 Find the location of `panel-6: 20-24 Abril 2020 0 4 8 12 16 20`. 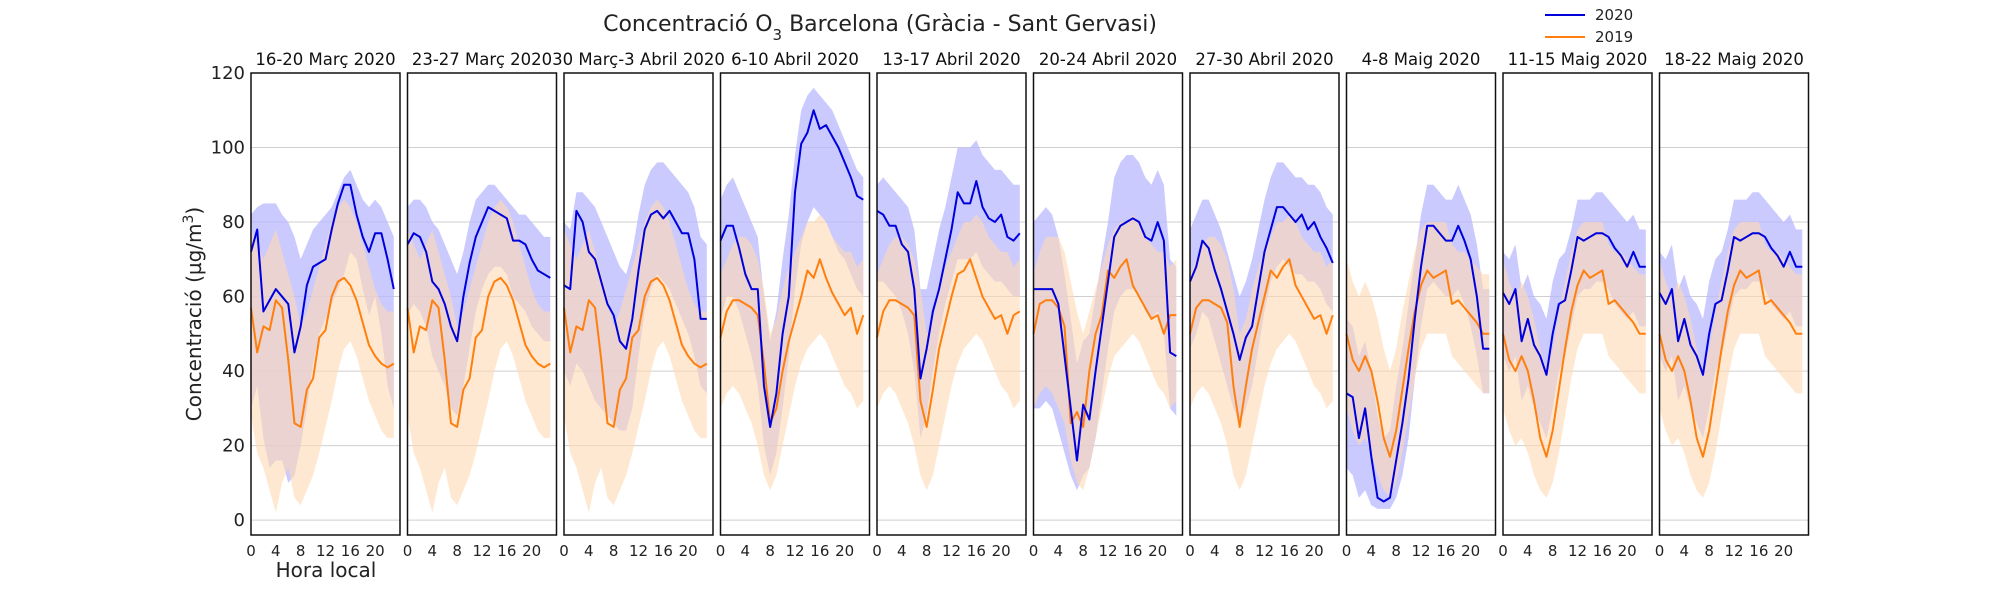

panel-6: 20-24 Abril 2020 0 4 8 12 16 20 is located at coordinates (1106, 305).